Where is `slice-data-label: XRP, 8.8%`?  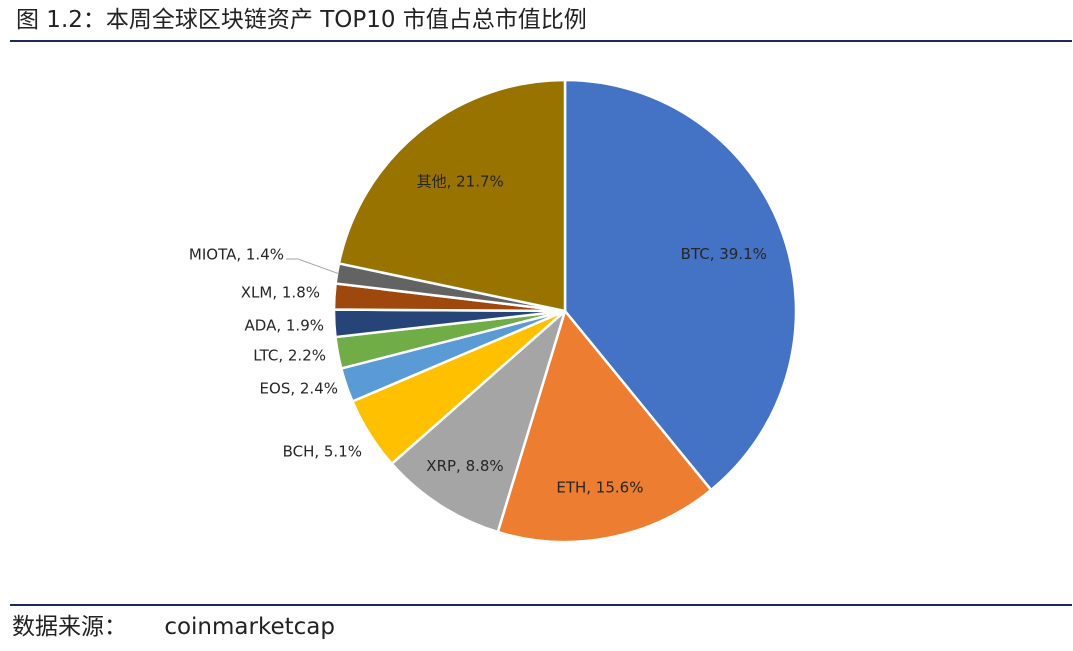 slice-data-label: XRP, 8.8% is located at coordinates (464, 466).